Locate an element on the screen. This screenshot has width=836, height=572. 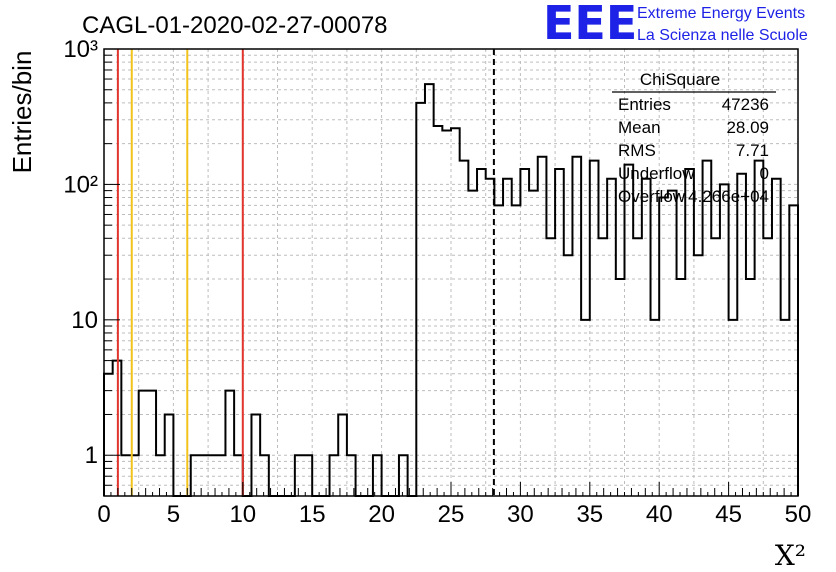
logo-line-1: Extreme Energy Events is located at coordinates (721, 13).